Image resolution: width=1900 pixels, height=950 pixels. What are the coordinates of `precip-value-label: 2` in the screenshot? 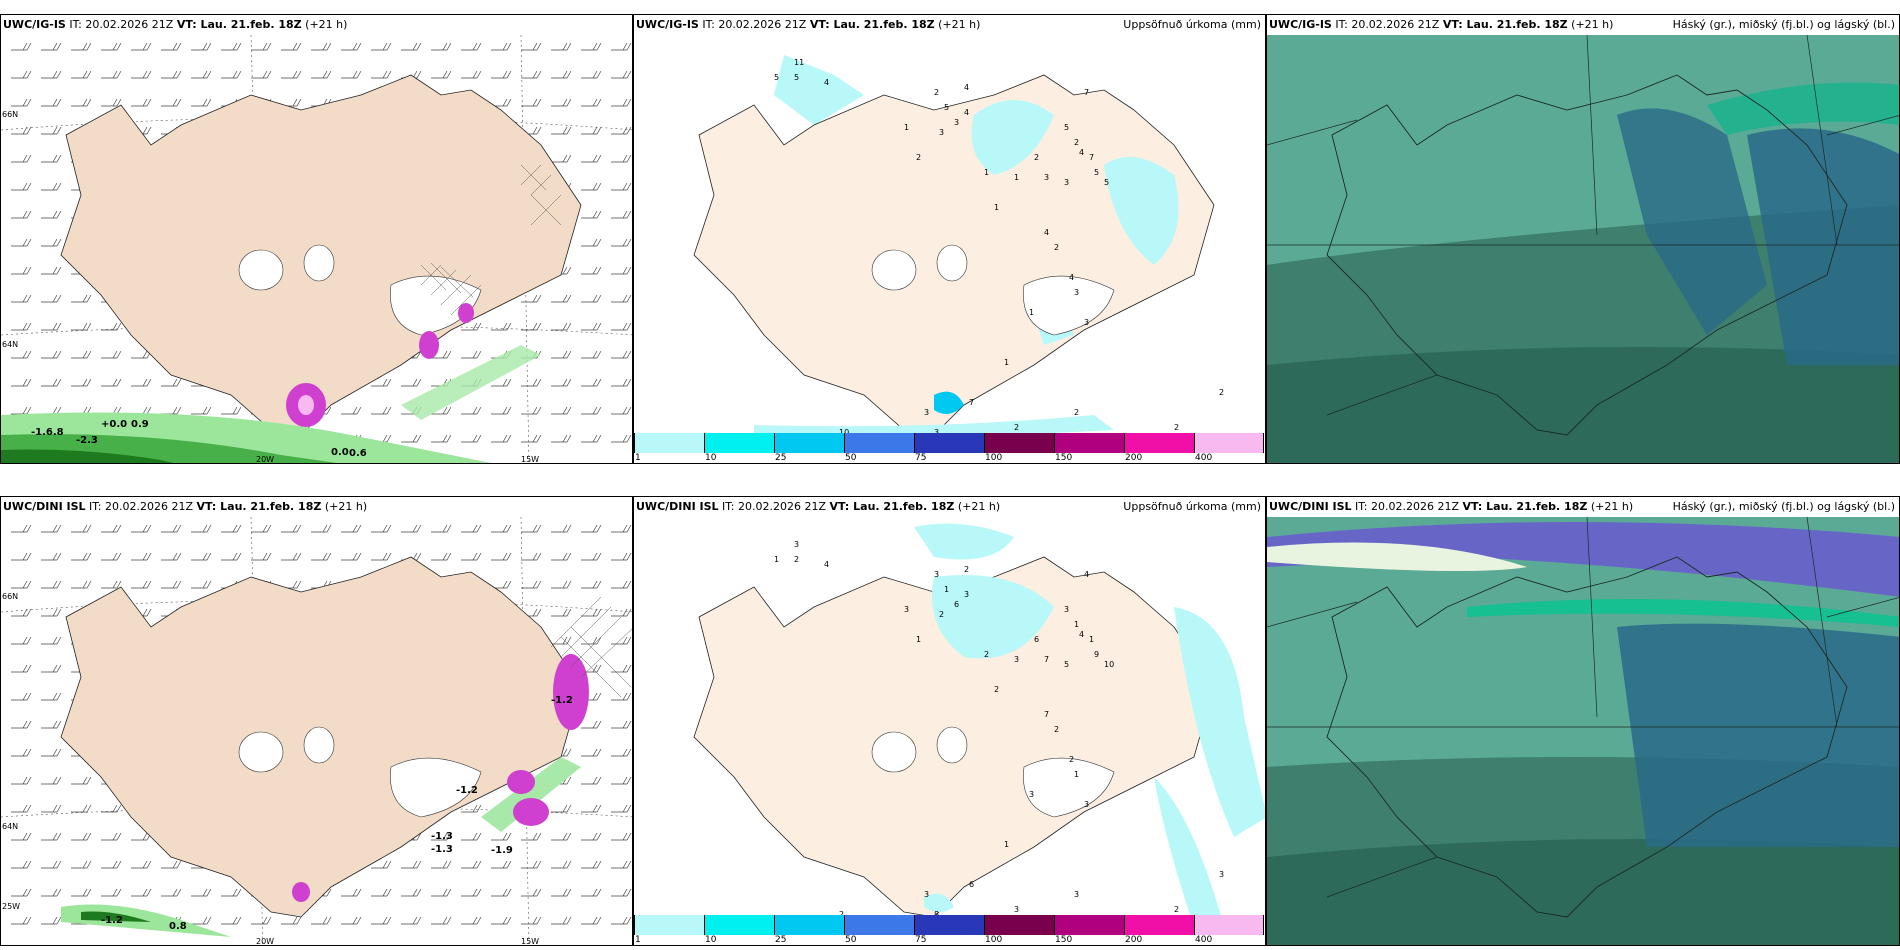 It's located at (1076, 412).